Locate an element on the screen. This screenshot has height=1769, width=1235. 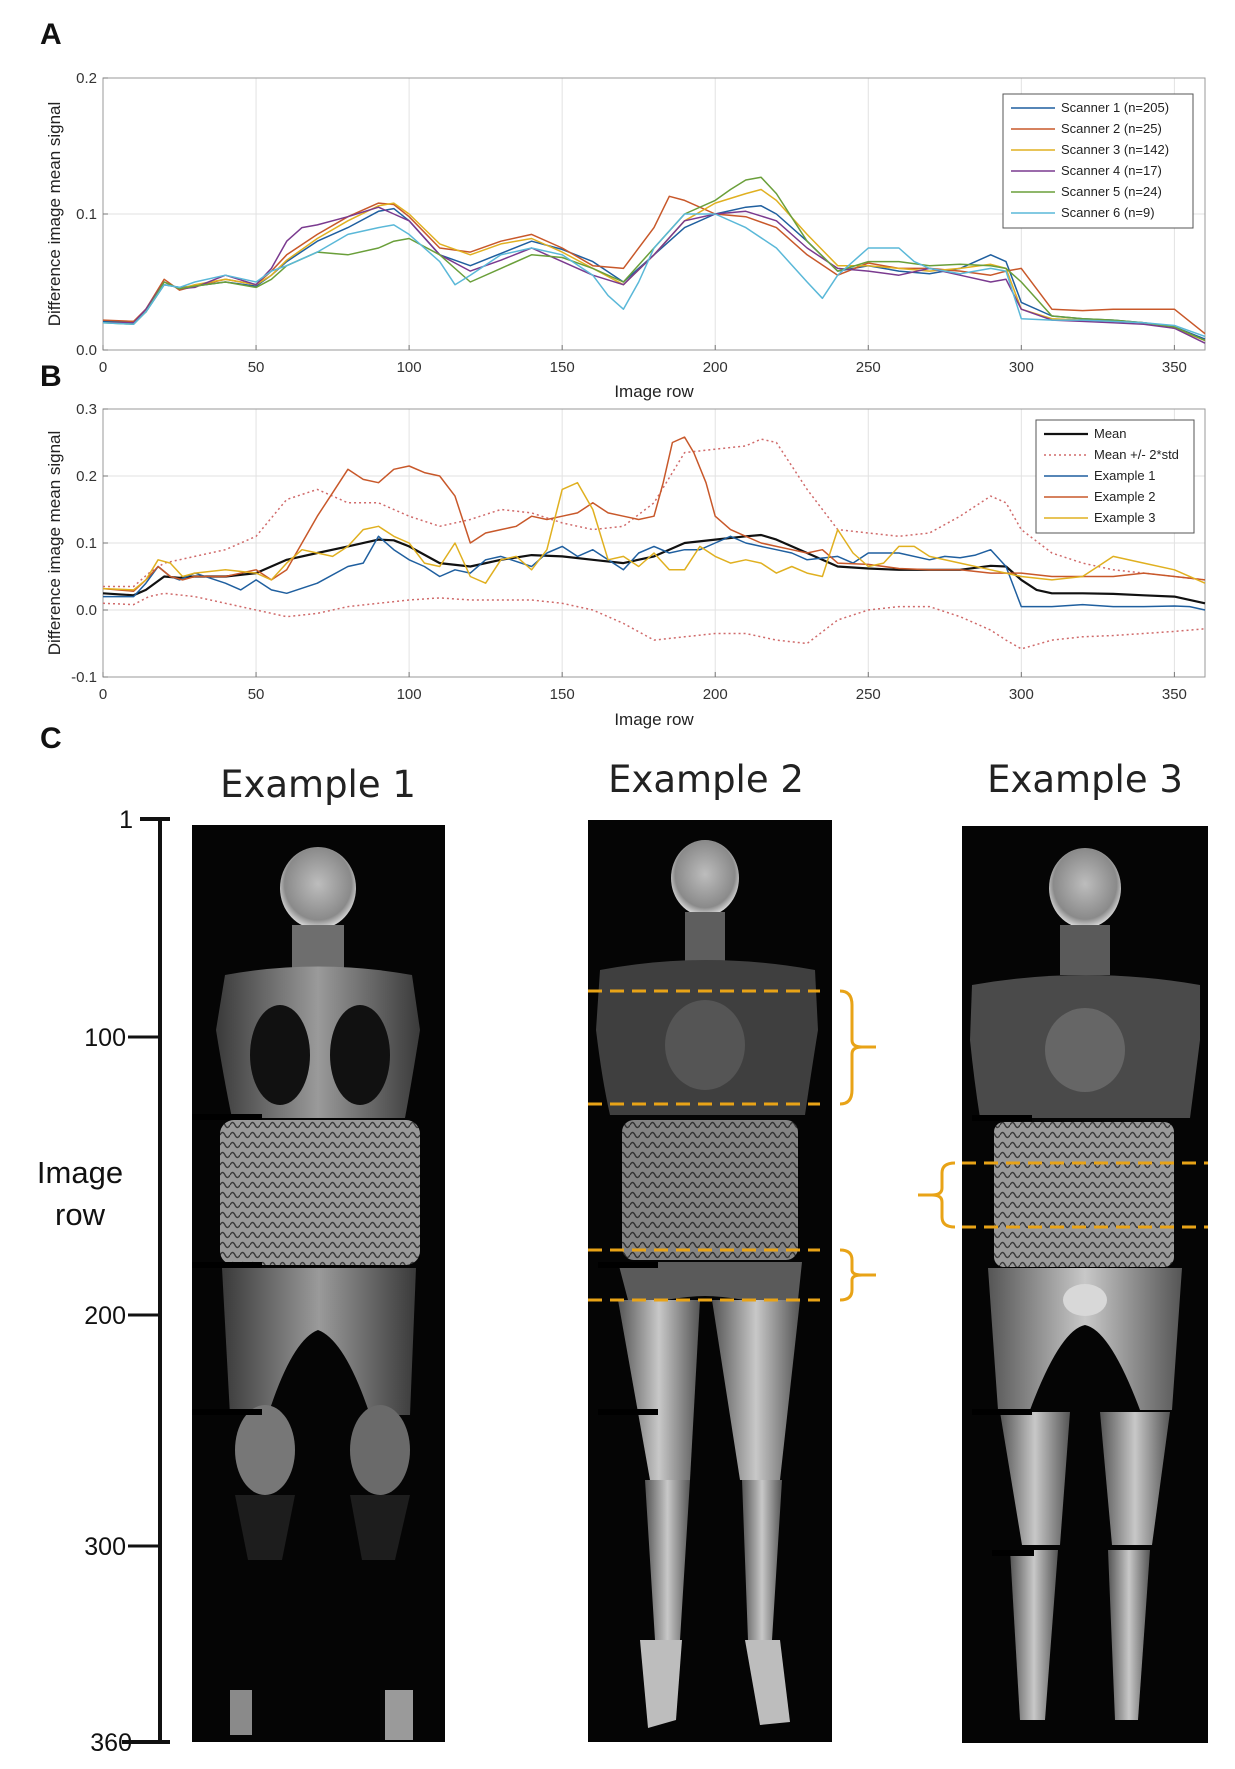
panel-c-letter: C is located at coordinates (51, 738).